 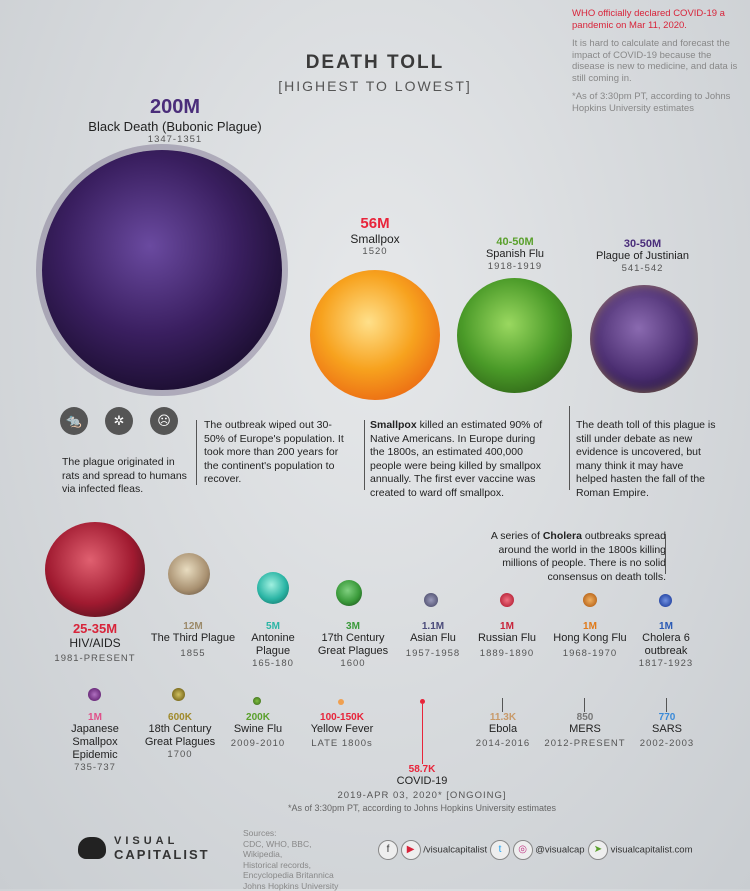 I want to click on covid-label: 58.7K COVID-19, so click(x=422, y=776).